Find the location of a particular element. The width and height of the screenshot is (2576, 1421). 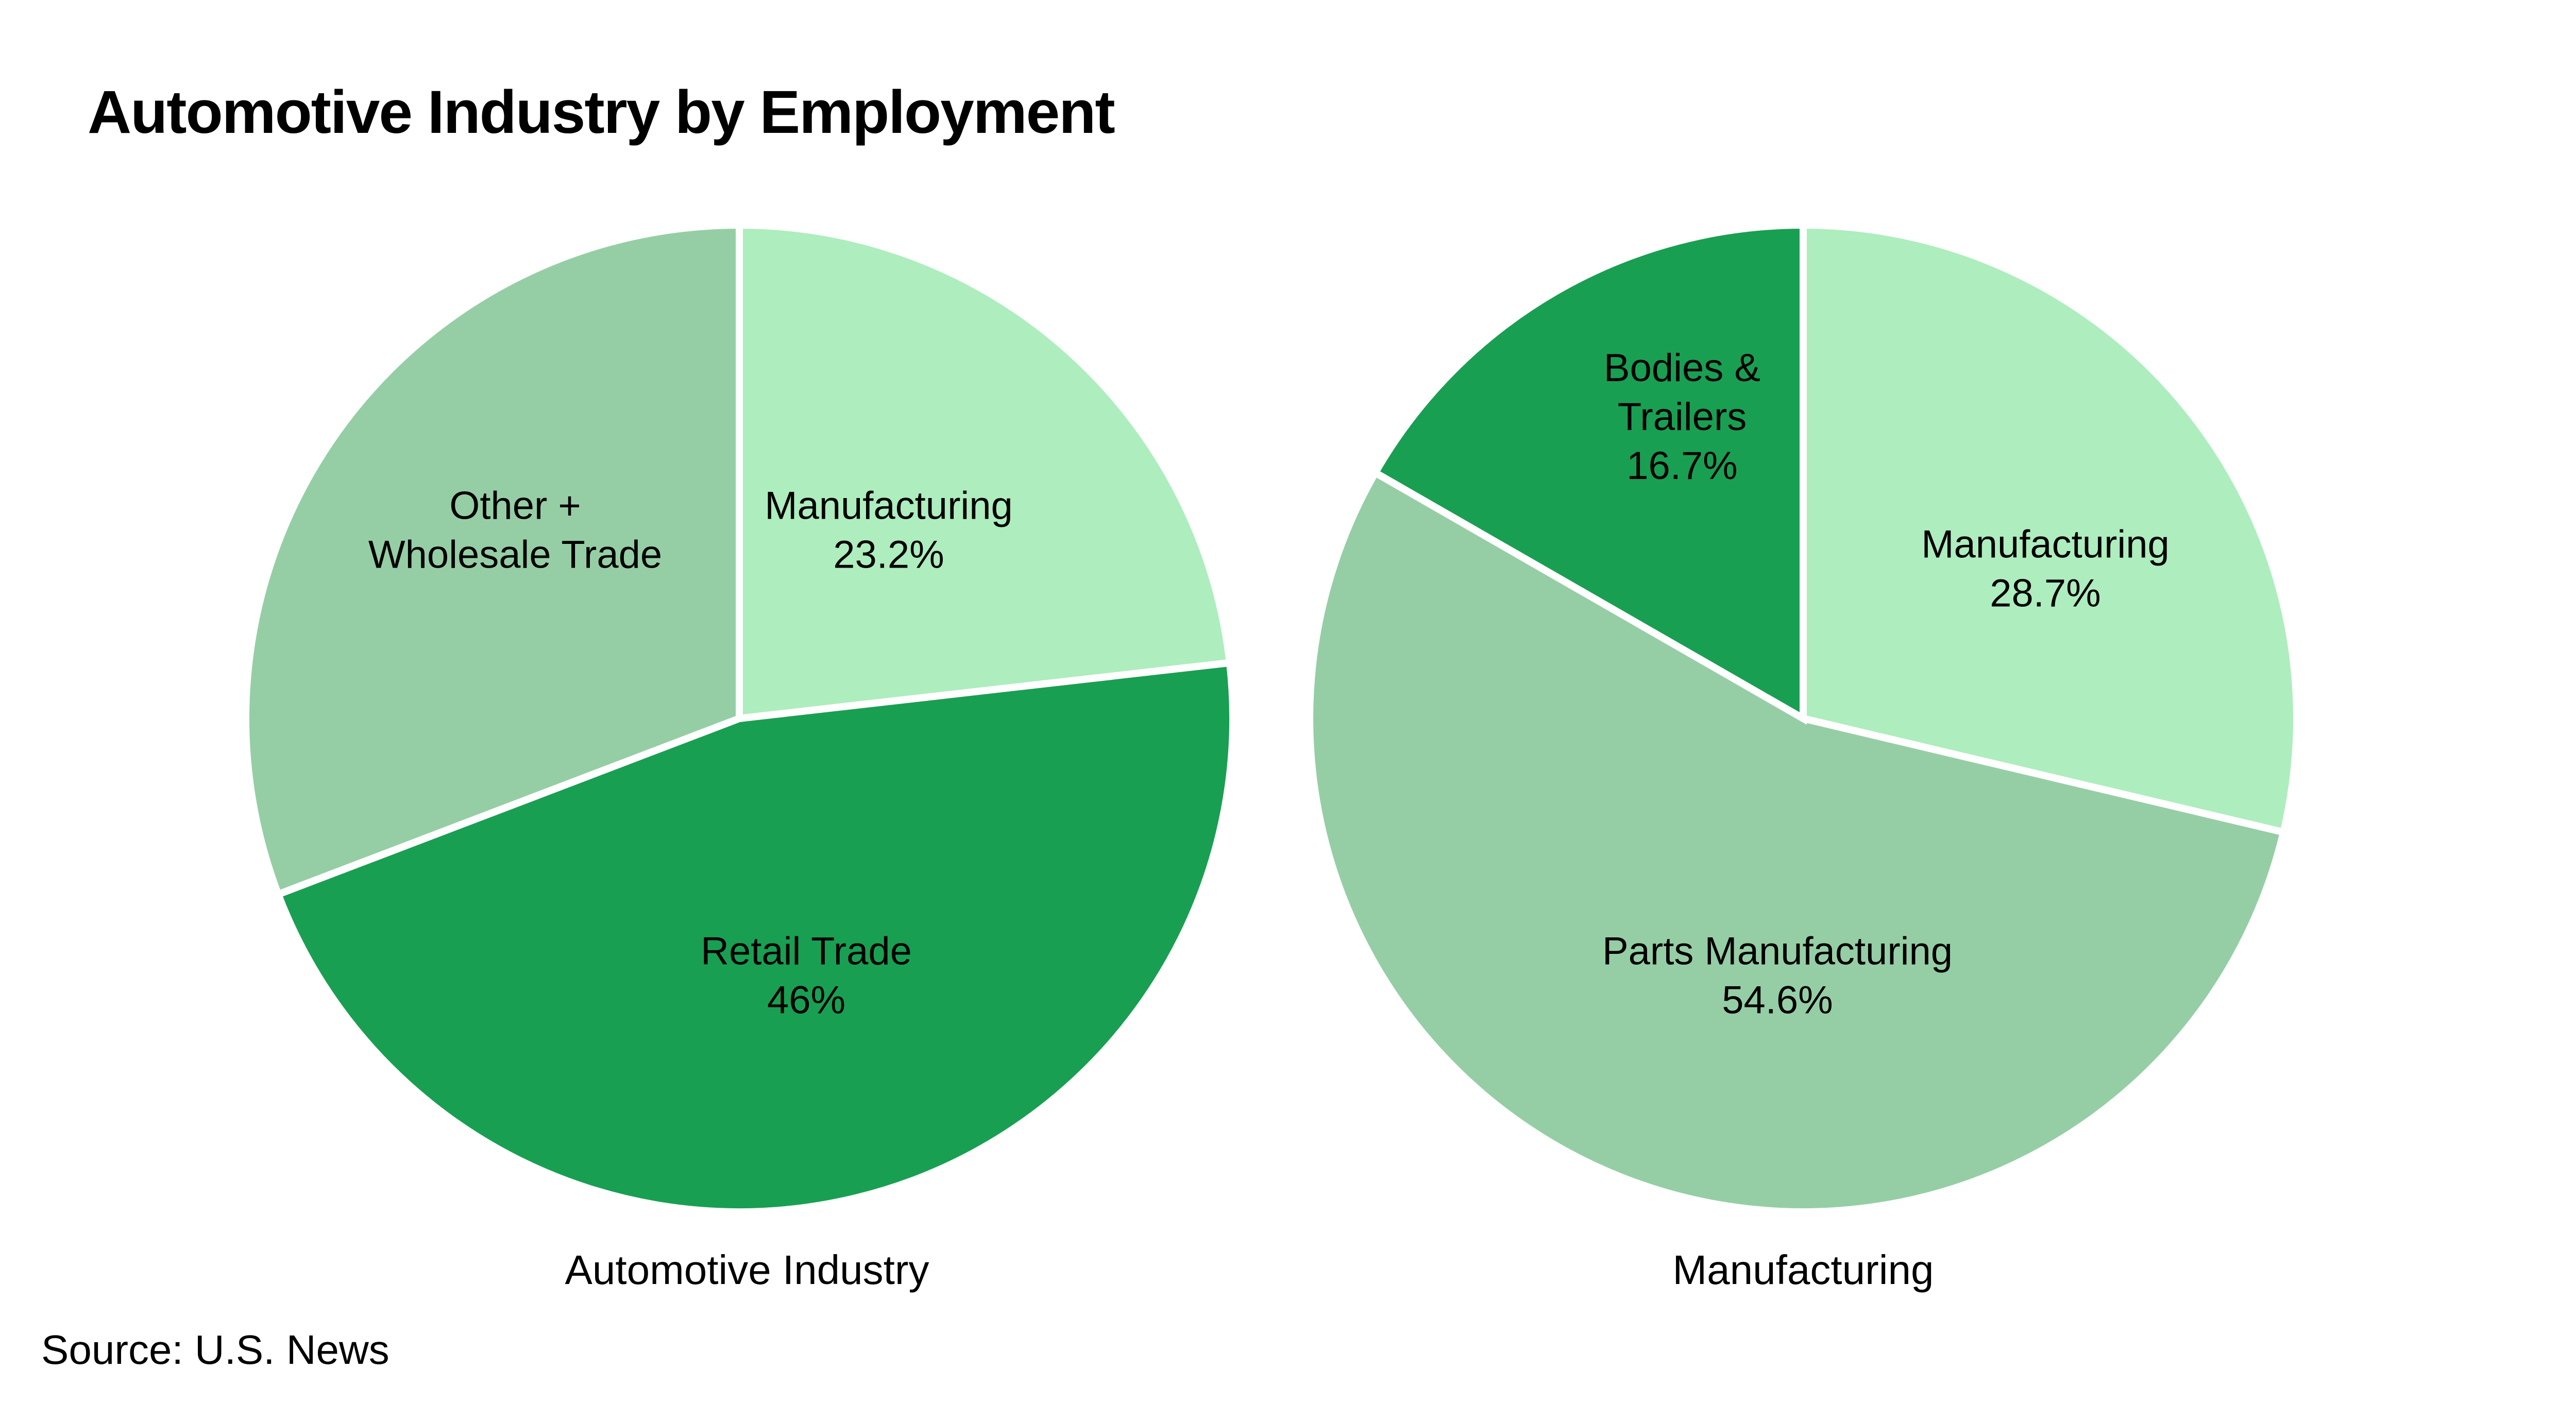

slice-name-label: Retail Trade is located at coordinates (806, 951).